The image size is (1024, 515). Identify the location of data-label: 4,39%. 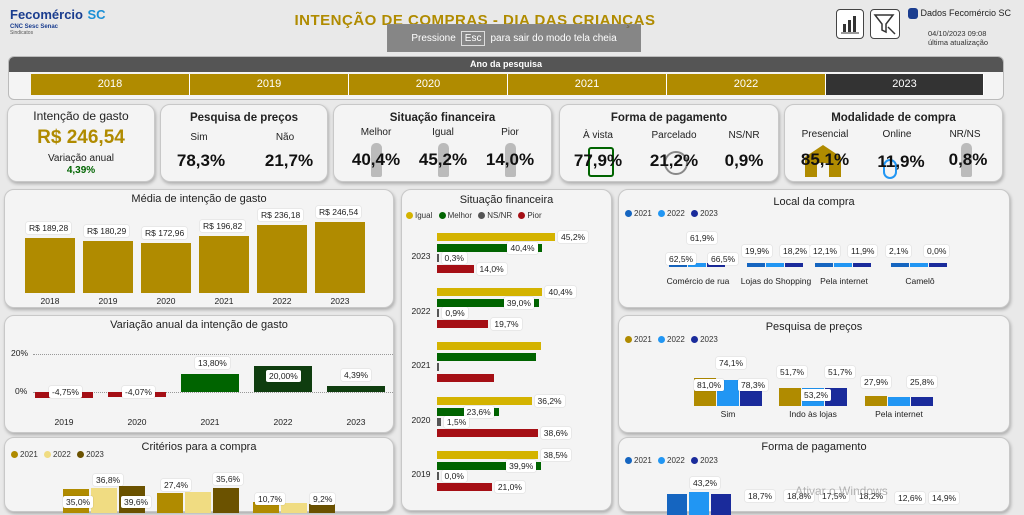
(356, 375).